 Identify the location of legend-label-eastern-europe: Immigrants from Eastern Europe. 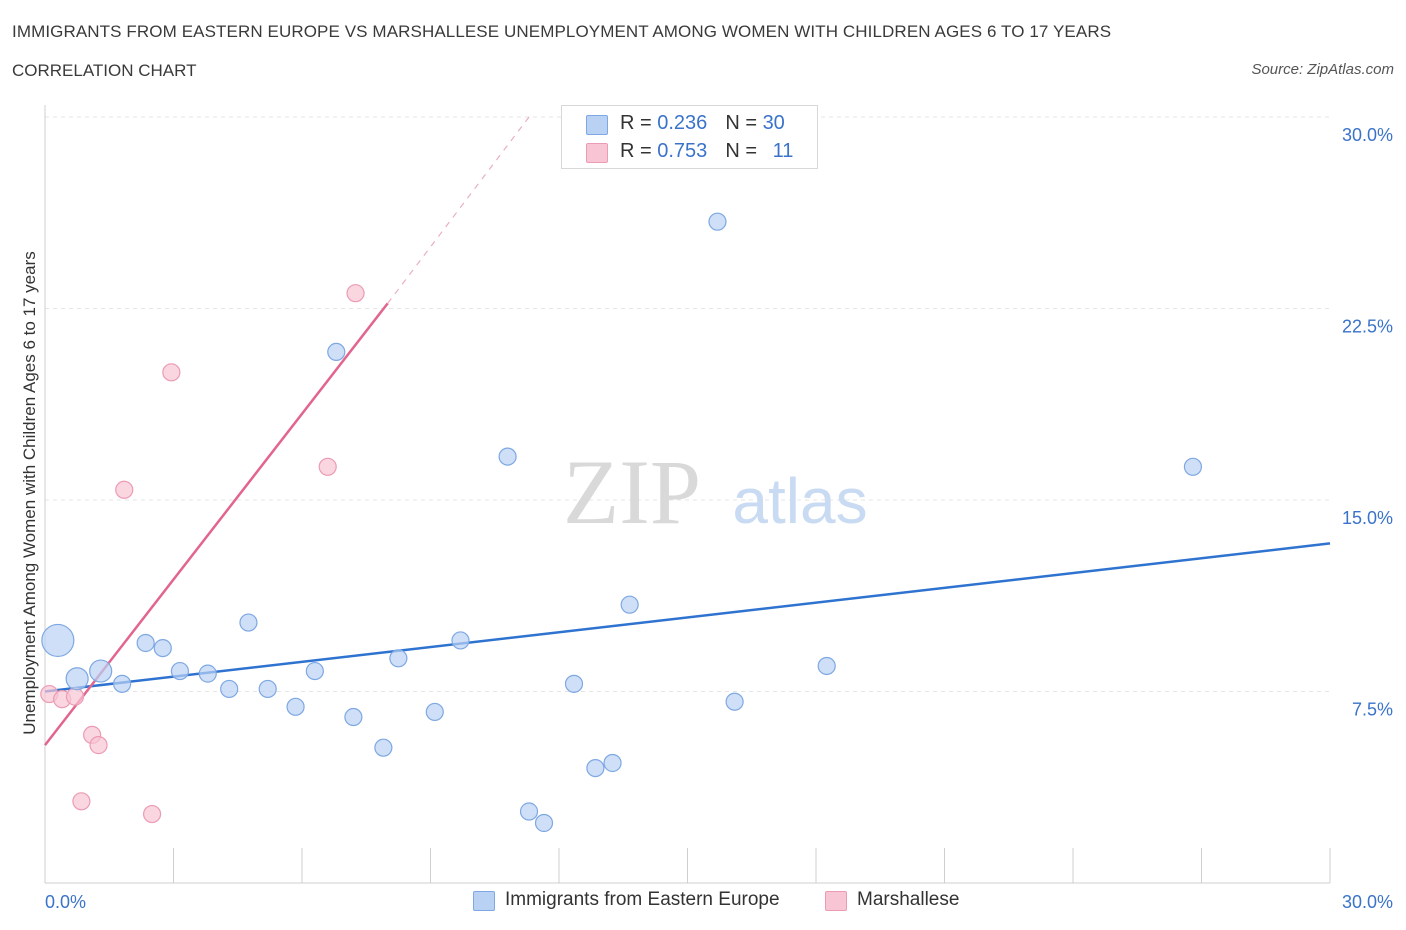
(642, 899).